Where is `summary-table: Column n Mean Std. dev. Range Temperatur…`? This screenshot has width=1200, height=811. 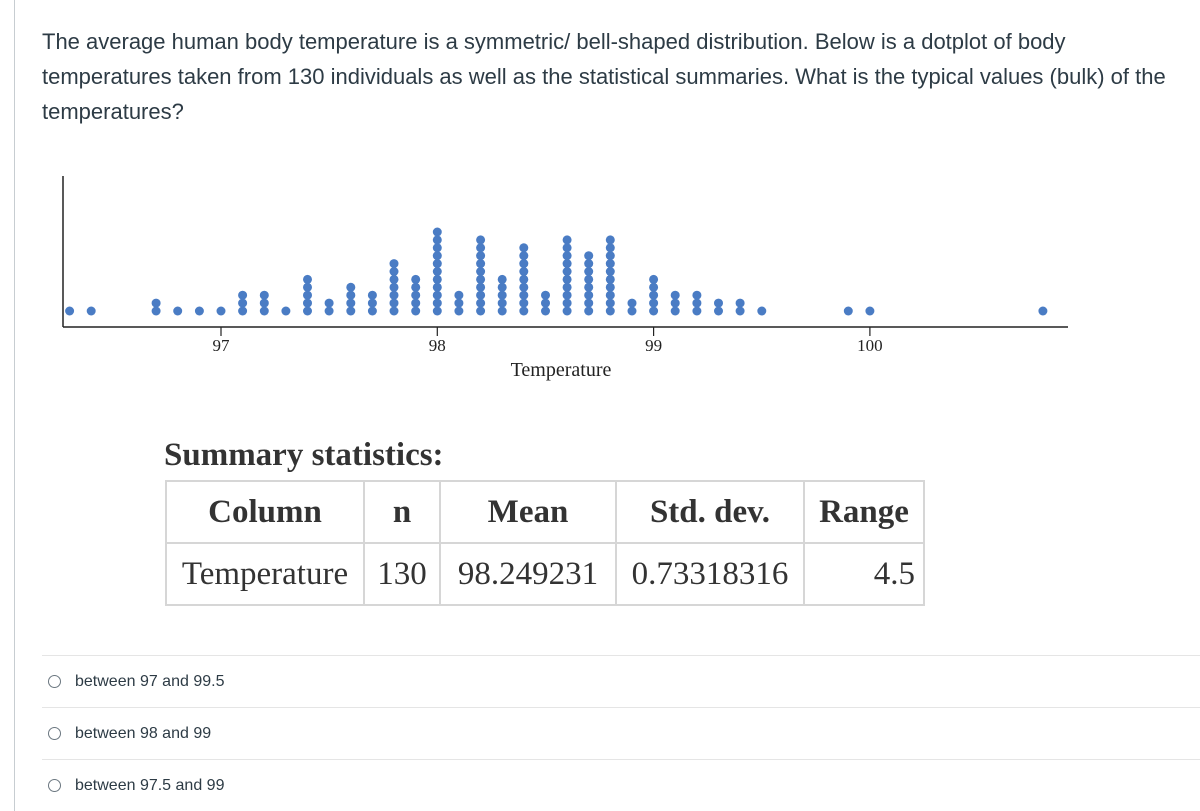
summary-table: Column n Mean Std. dev. Range Temperatur… is located at coordinates (545, 543).